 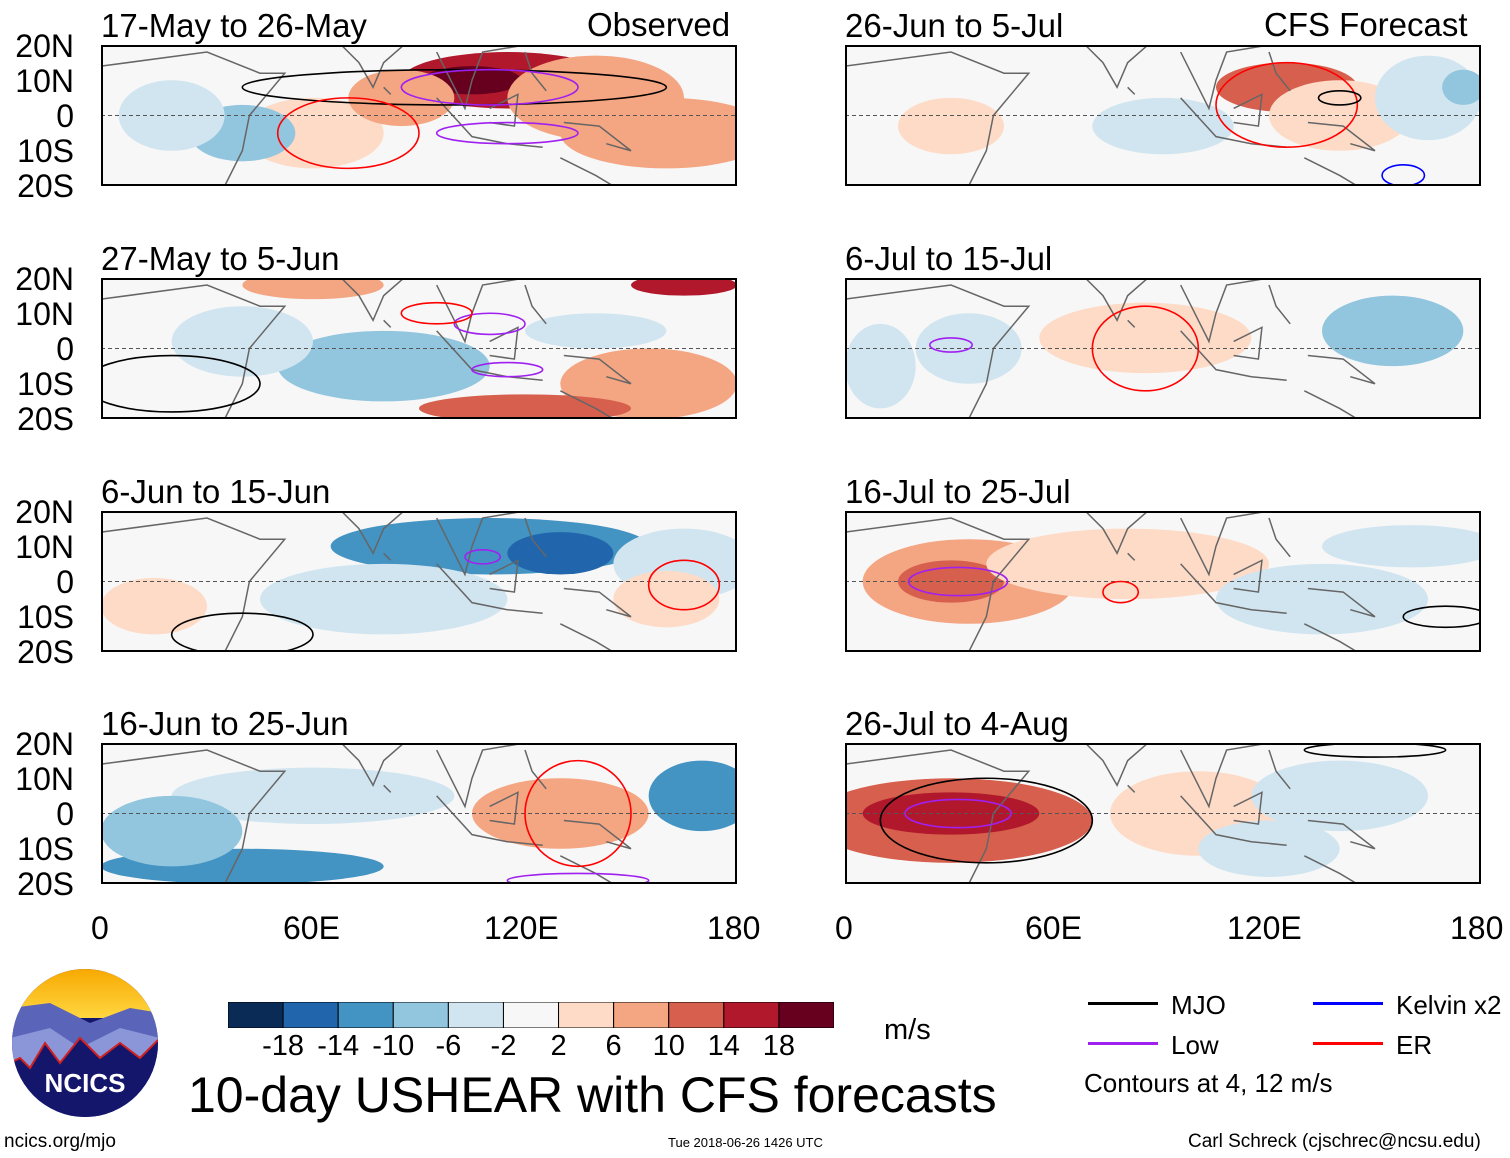 What do you see at coordinates (44, 512) in the screenshot?
I see `y-tick-label: 20N` at bounding box center [44, 512].